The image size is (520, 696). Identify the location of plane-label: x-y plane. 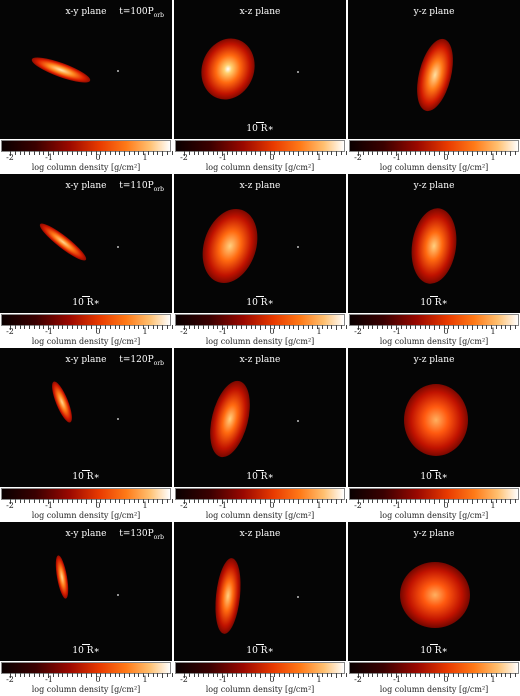
(86, 534).